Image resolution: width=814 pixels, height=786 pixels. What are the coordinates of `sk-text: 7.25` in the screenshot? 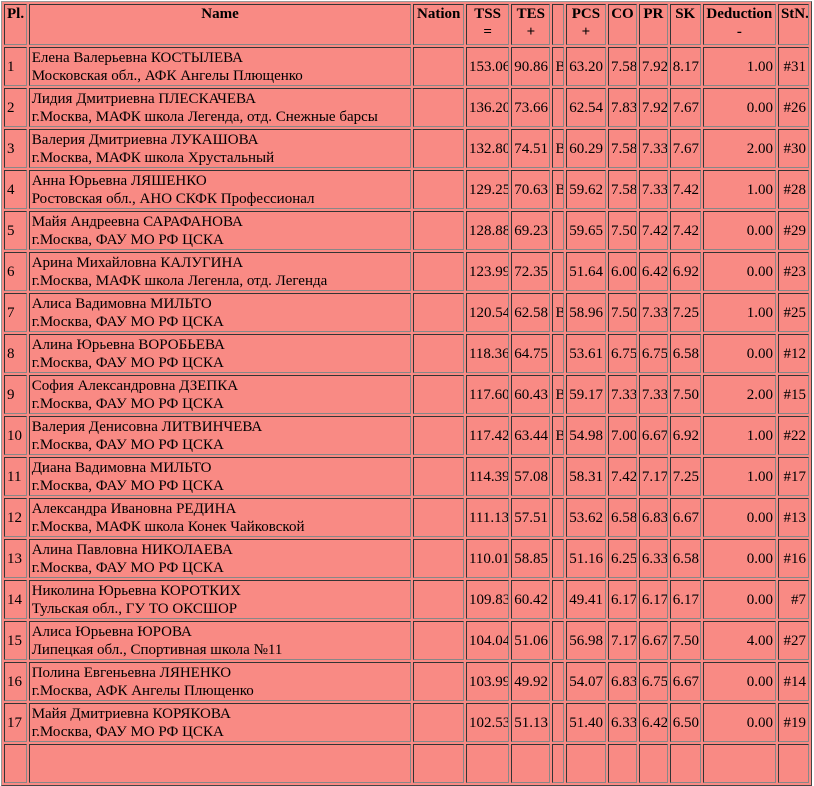 It's located at (686, 476).